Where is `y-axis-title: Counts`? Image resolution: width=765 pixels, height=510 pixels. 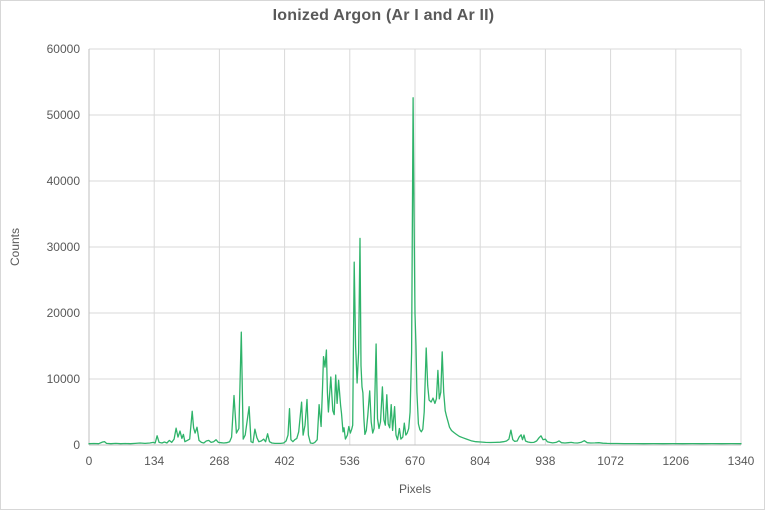 y-axis-title: Counts is located at coordinates (15, 247).